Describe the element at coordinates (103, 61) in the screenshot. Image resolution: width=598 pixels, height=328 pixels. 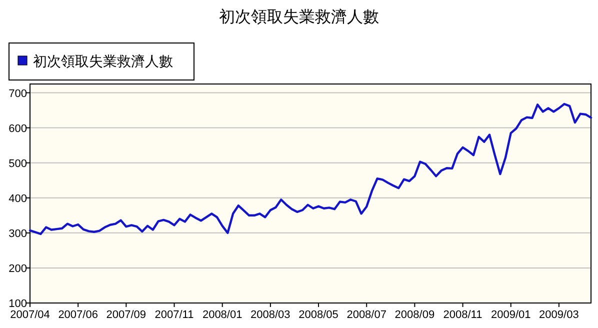
I see `legend-label: 初次領取失業救濟人數` at that location.